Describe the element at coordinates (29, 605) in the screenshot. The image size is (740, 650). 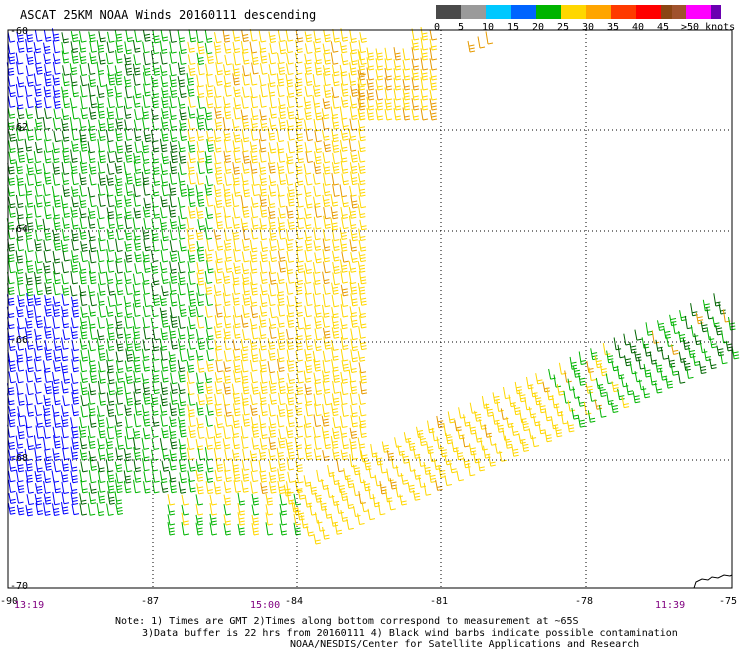
I see `time-label: 13:19` at that location.